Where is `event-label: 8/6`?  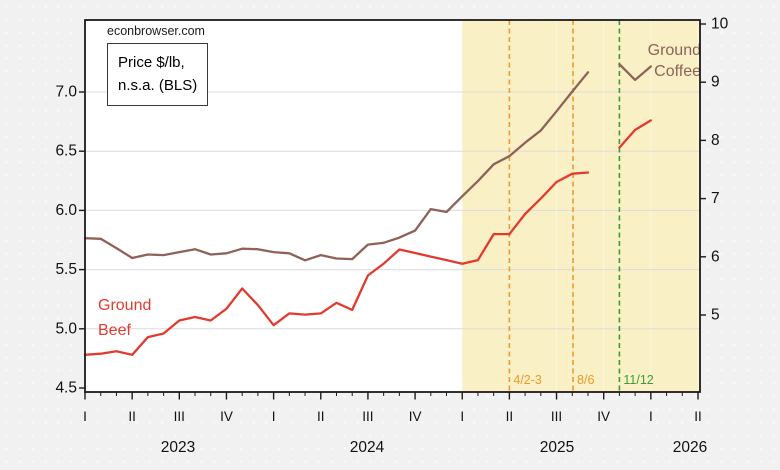
event-label: 8/6 is located at coordinates (585, 380).